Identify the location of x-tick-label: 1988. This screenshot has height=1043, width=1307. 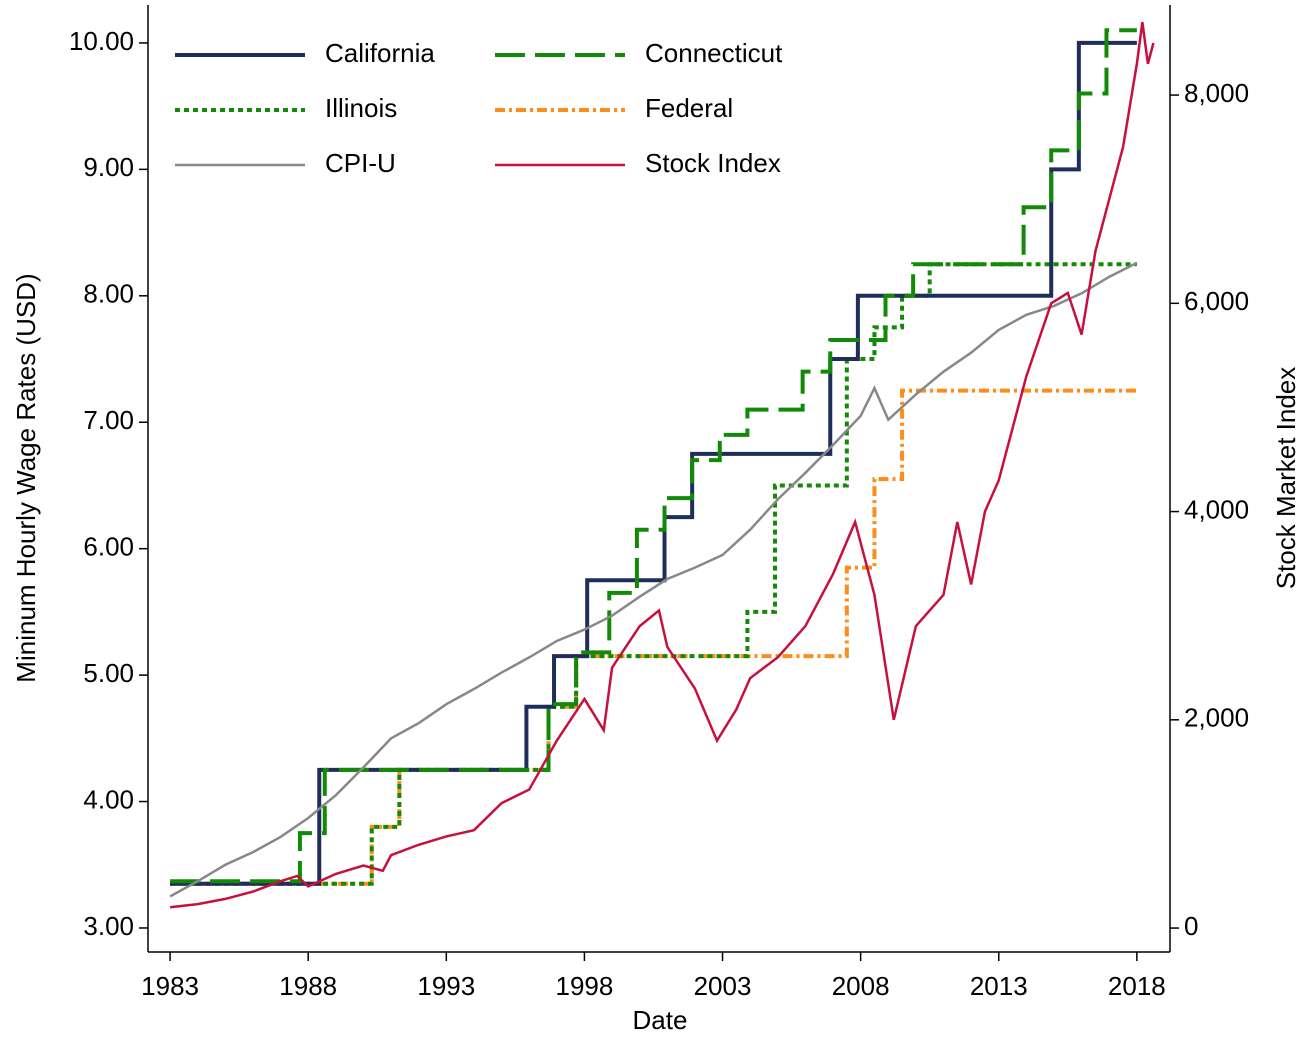
(308, 986).